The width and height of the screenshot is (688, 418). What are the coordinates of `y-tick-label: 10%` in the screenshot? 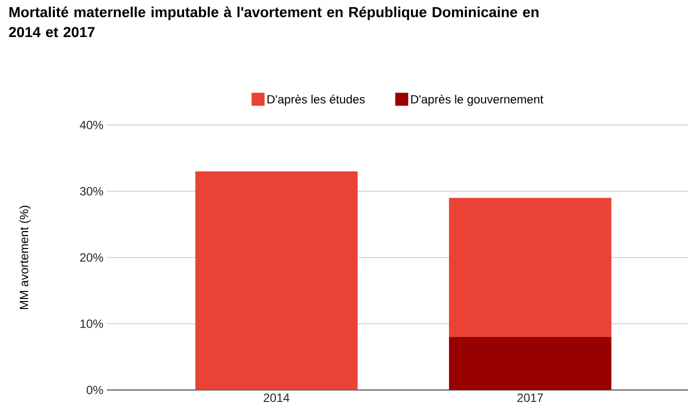 It's located at (92, 324).